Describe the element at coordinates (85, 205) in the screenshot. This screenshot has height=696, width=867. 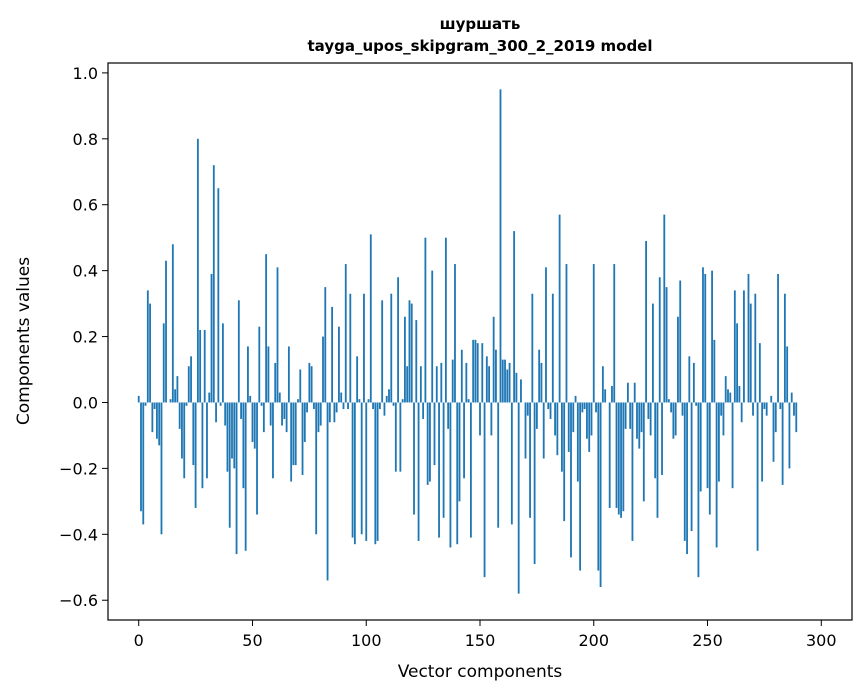
I see `y-tick-label: 0.6` at that location.